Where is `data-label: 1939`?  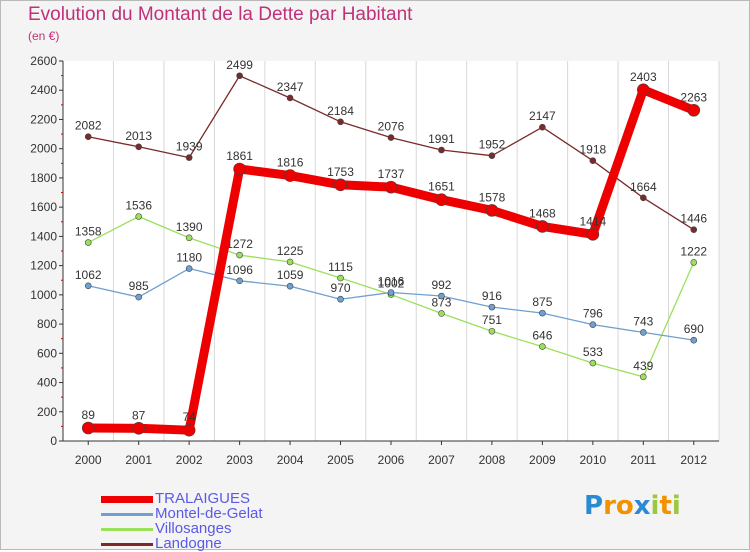
data-label: 1939 is located at coordinates (189, 147).